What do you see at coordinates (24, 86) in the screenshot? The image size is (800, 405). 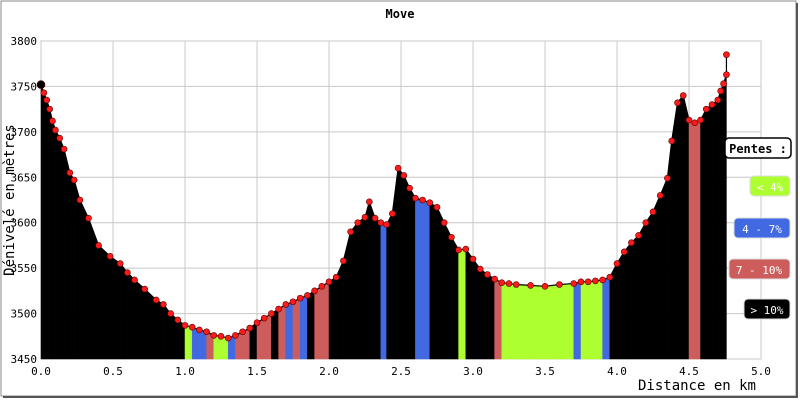 I see `y-tick-label: 3750` at bounding box center [24, 86].